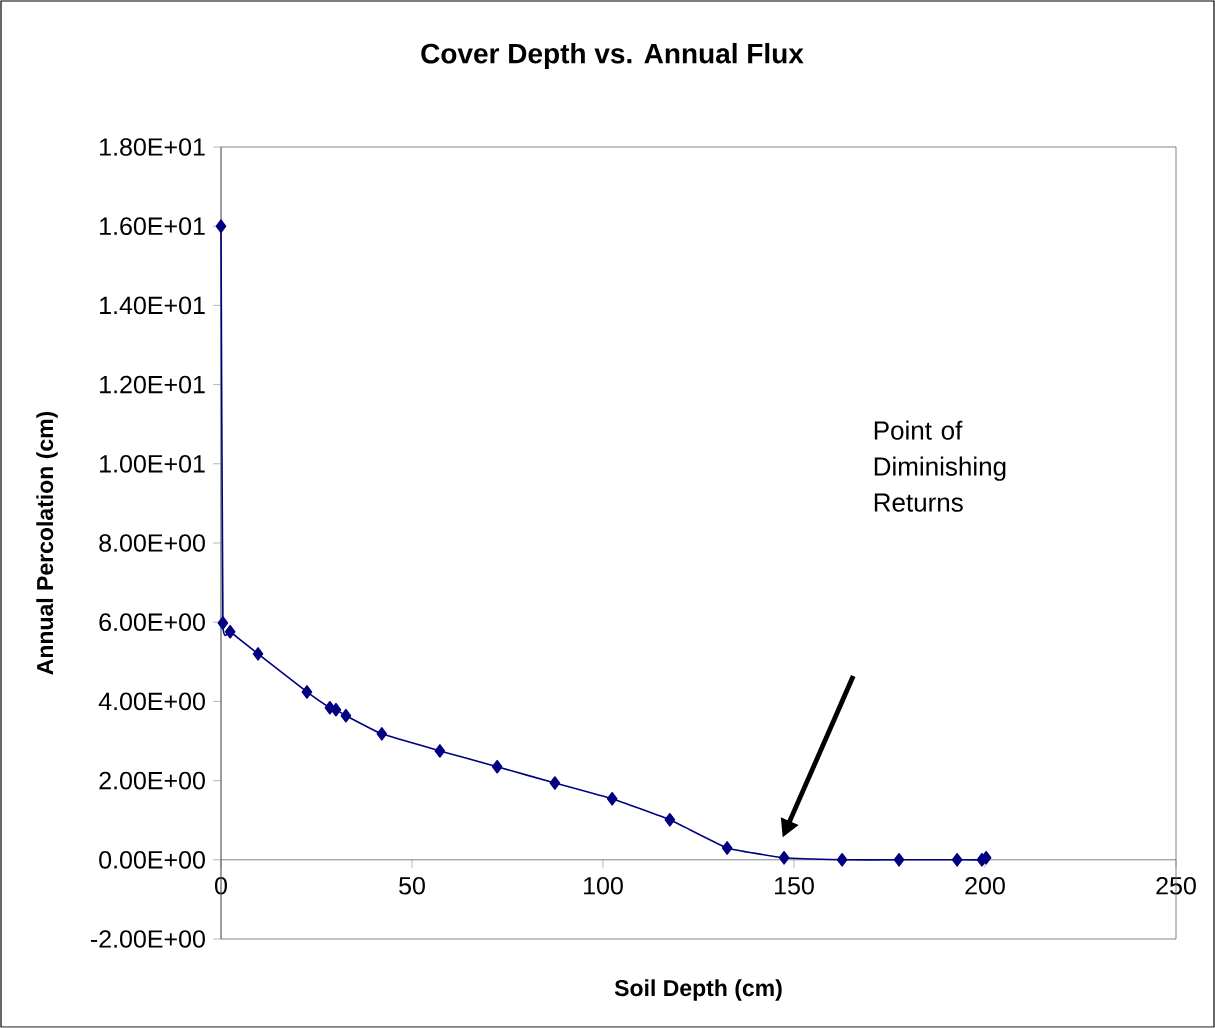  What do you see at coordinates (152, 226) in the screenshot?
I see `y-tick-label: 1.60E+01` at bounding box center [152, 226].